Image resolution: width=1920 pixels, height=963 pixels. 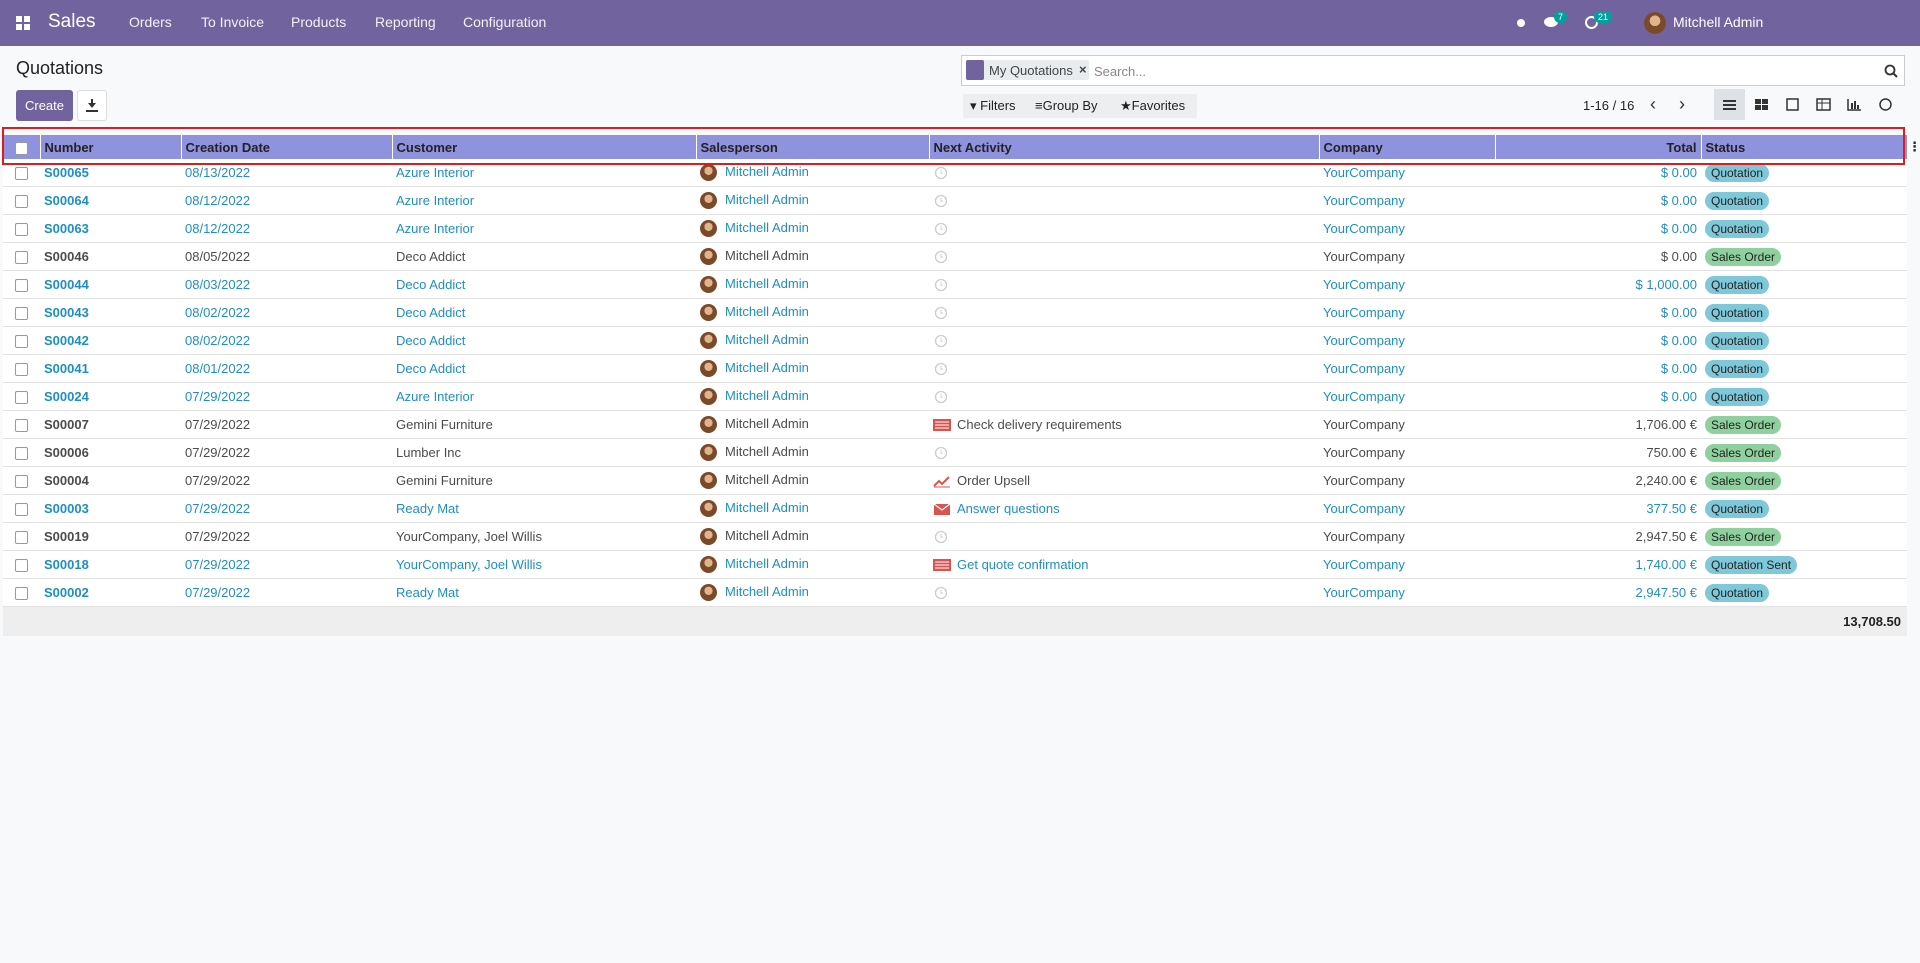 I want to click on column-header: Creation Date, so click(x=286, y=147).